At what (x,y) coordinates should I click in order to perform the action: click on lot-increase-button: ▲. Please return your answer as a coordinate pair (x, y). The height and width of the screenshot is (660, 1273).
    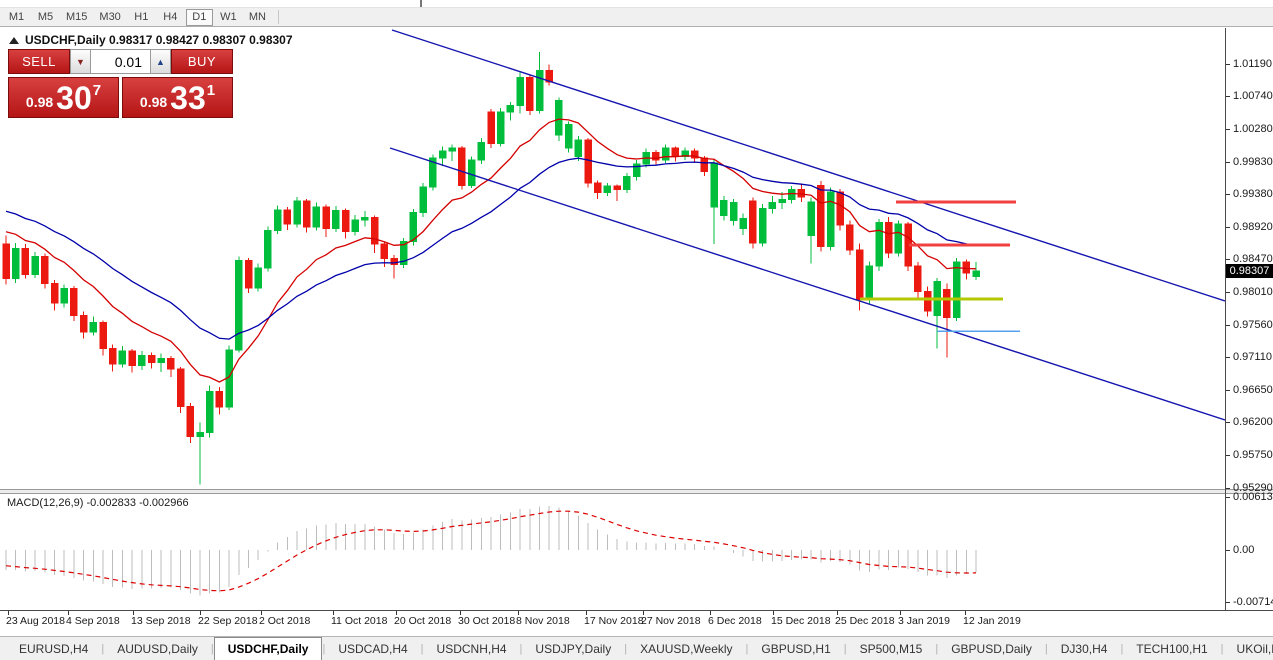
    Looking at the image, I should click on (160, 61).